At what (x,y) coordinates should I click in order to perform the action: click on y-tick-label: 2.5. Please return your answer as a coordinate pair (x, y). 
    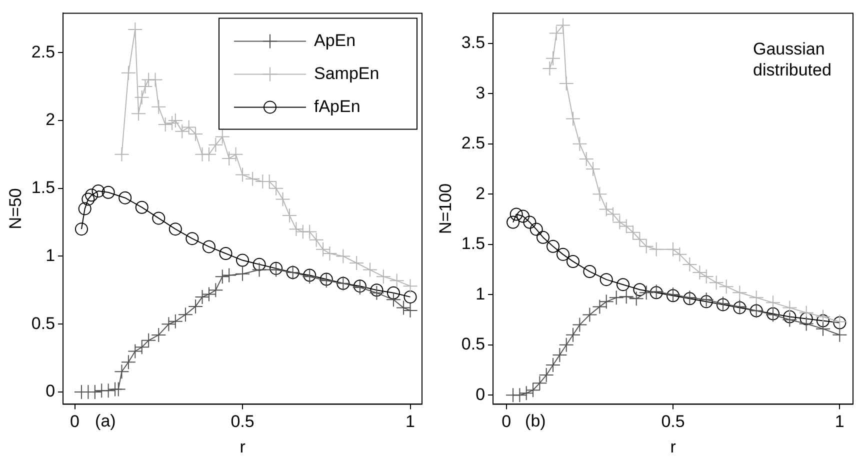
    Looking at the image, I should click on (473, 143).